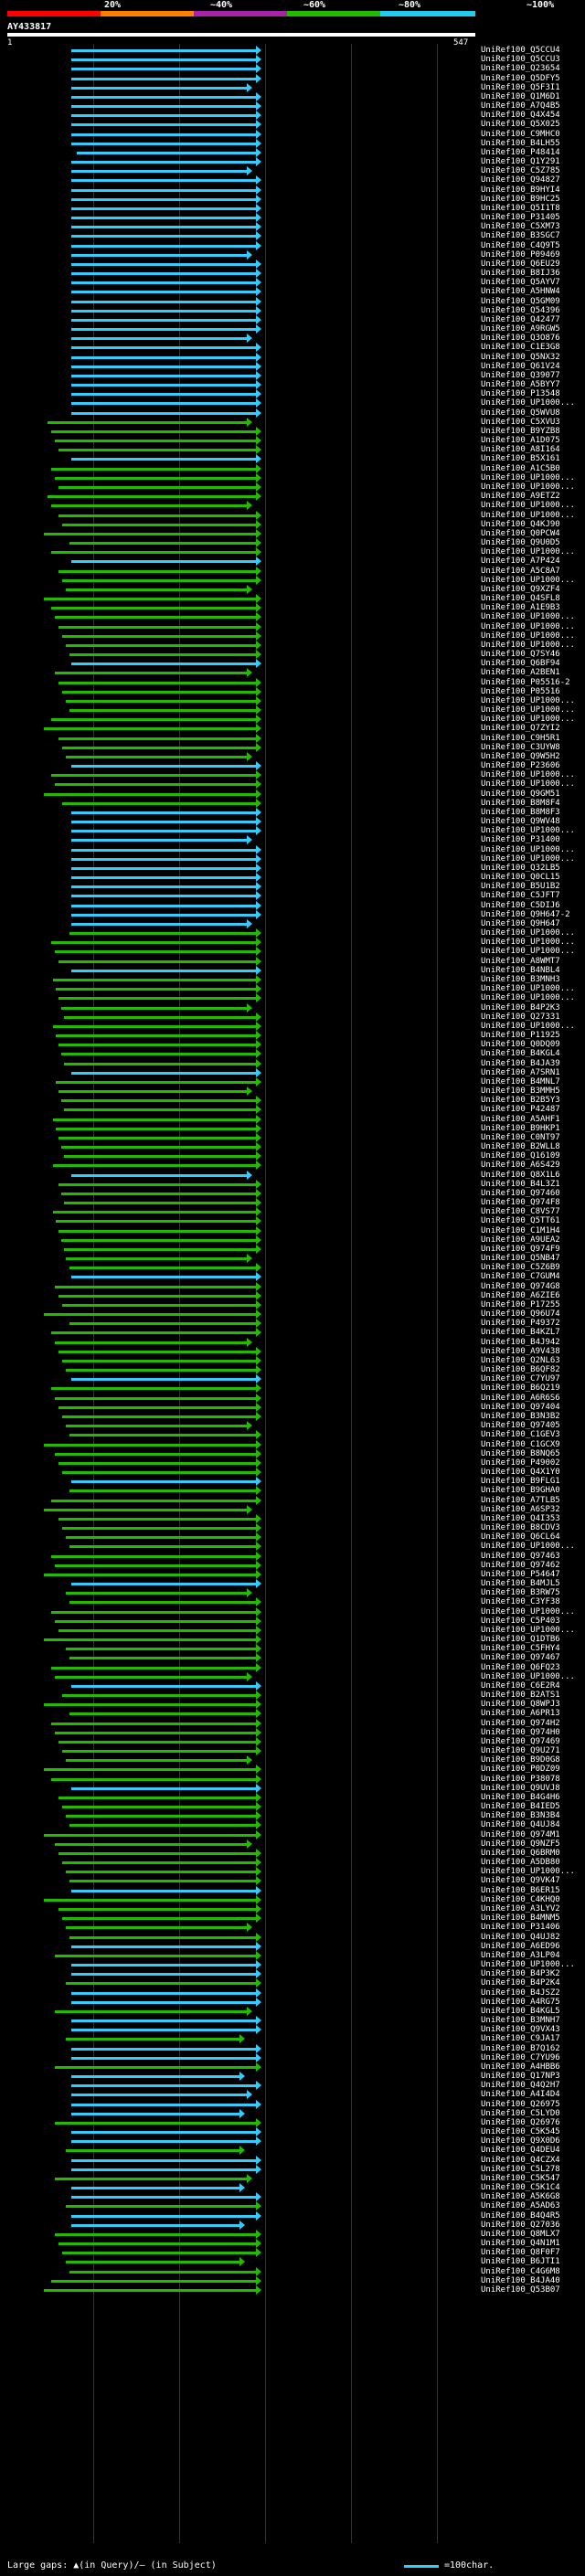  I want to click on hit-label: UniRef100_Q9U0D5, so click(520, 542).